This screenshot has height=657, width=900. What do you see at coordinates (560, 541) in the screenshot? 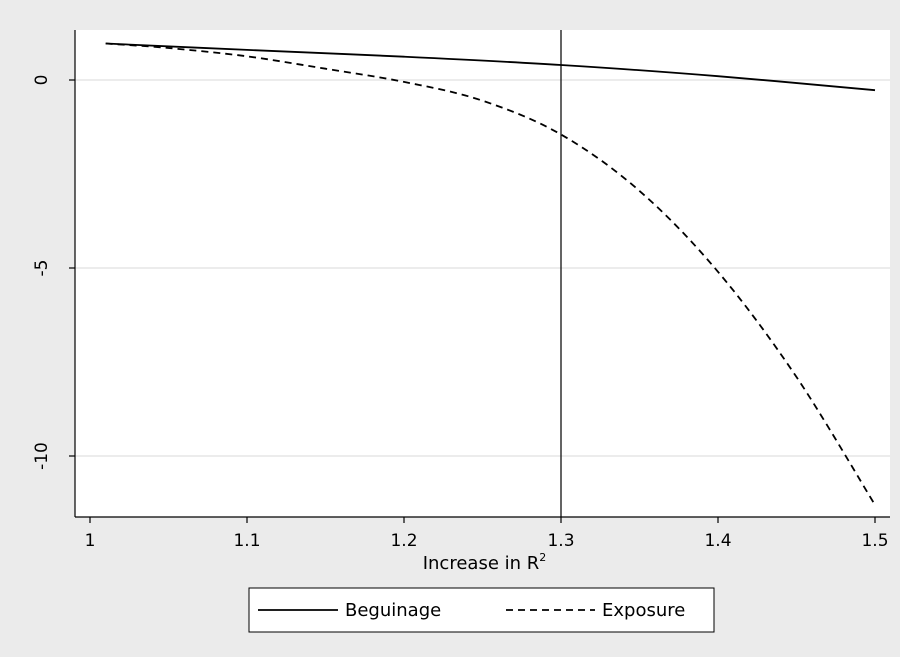
I see `x-tick-label: 1.3` at bounding box center [560, 541].